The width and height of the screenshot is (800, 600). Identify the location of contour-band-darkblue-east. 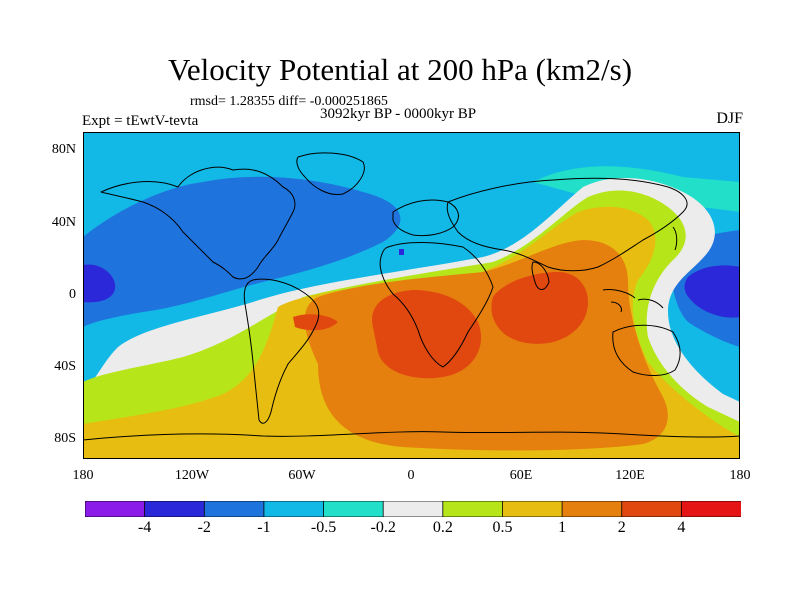
(712, 291).